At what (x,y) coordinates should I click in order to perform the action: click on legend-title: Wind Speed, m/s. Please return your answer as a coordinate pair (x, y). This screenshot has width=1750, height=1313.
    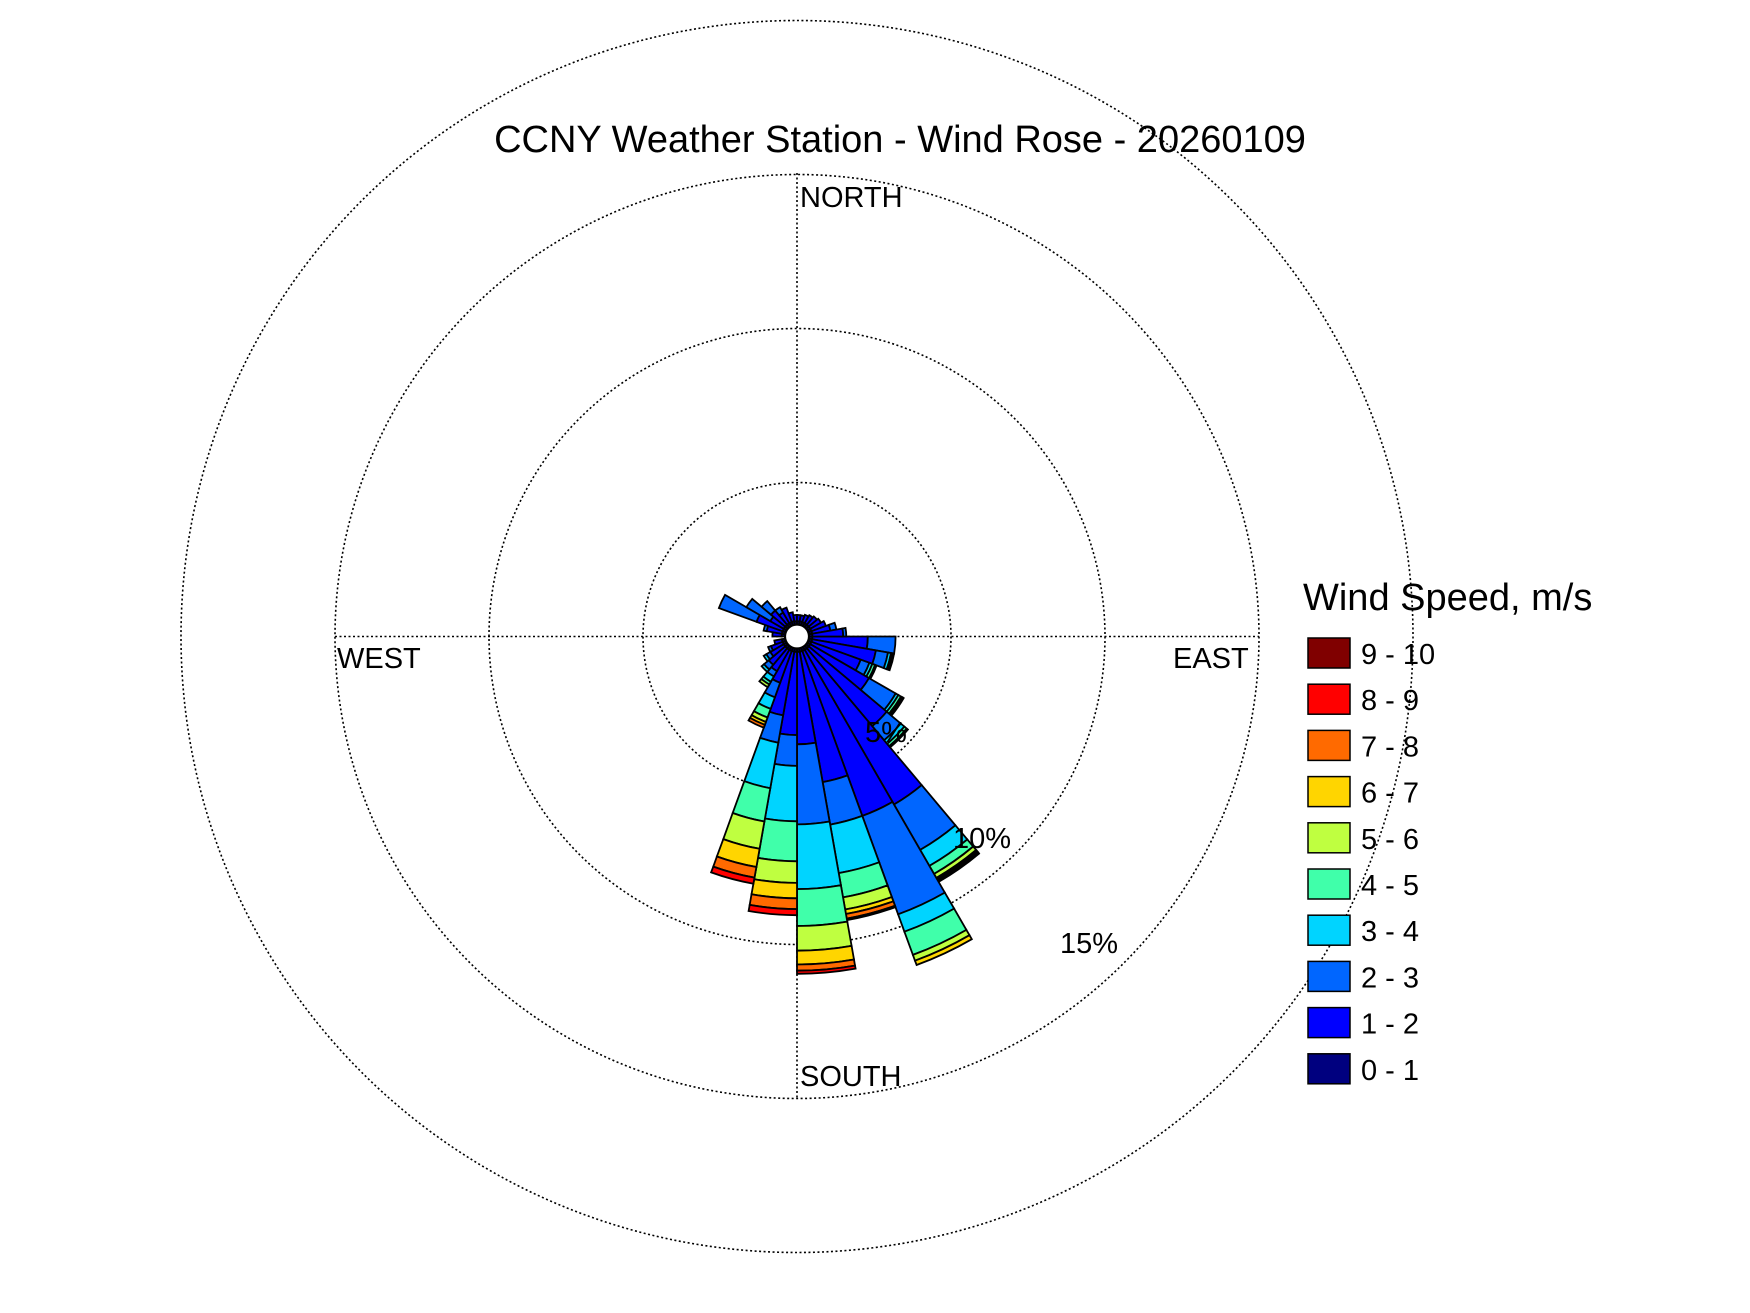
    Looking at the image, I should click on (1447, 598).